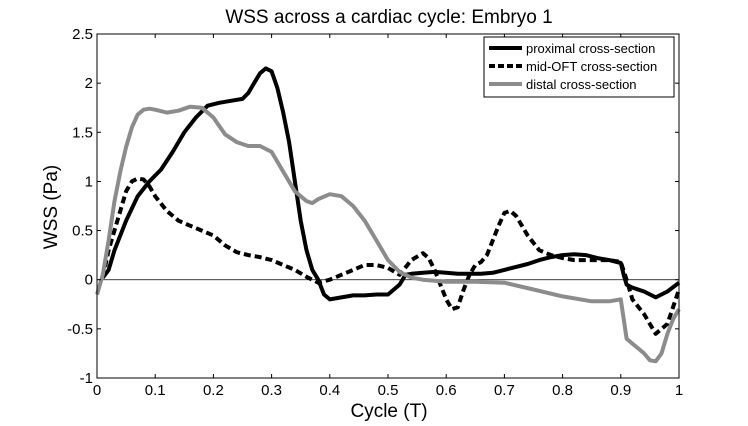 This screenshot has width=748, height=426. Describe the element at coordinates (679, 390) in the screenshot. I see `x-tick-label: 1` at that location.